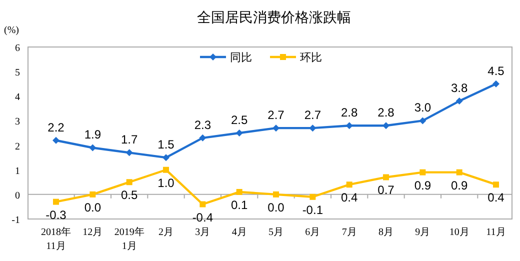  Describe the element at coordinates (274, 17) in the screenshot. I see `chart-title: 全国居民消费价格涨跌幅` at that location.